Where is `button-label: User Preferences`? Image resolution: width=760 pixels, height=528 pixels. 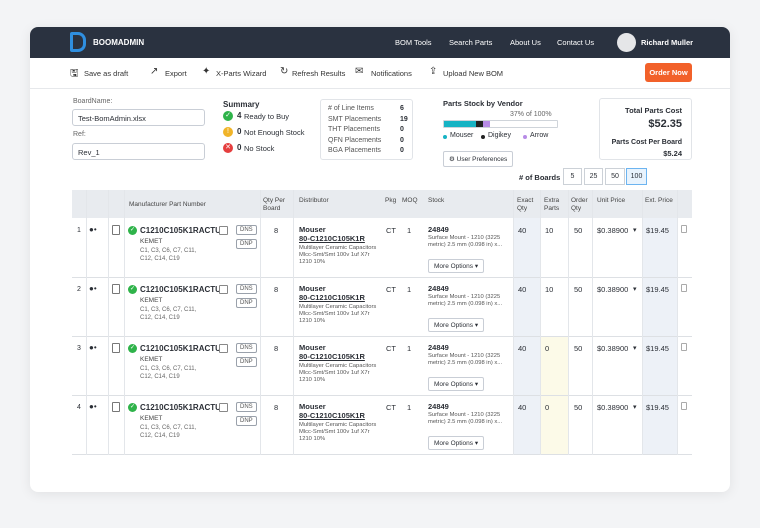 button-label: User Preferences is located at coordinates (482, 159).